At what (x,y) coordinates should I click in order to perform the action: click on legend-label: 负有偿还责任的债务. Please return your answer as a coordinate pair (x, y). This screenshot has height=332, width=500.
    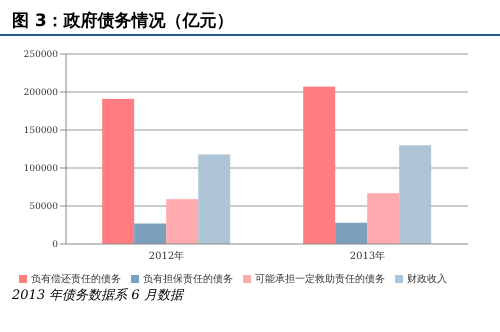
    Looking at the image, I should click on (76, 279).